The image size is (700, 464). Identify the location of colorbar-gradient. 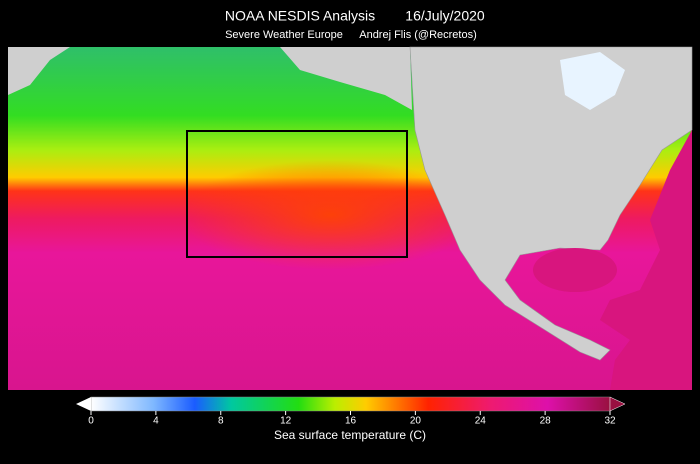
(350, 404).